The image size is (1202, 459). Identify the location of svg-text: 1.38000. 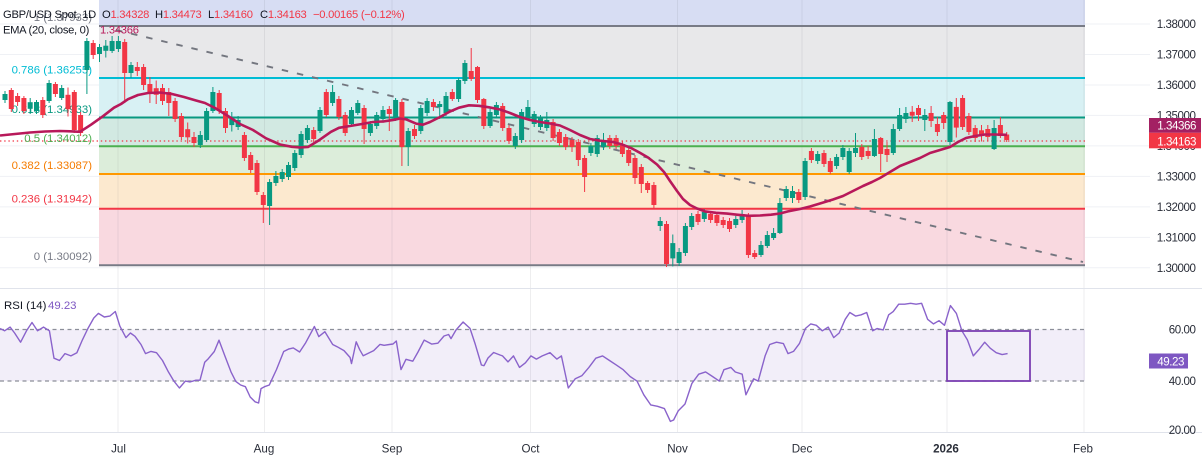
(1176, 24).